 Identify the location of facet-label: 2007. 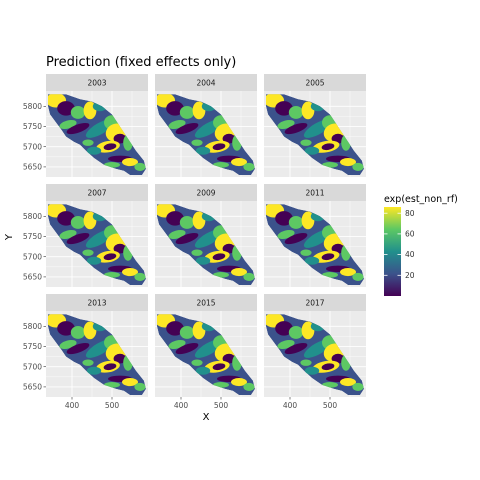
(96, 193).